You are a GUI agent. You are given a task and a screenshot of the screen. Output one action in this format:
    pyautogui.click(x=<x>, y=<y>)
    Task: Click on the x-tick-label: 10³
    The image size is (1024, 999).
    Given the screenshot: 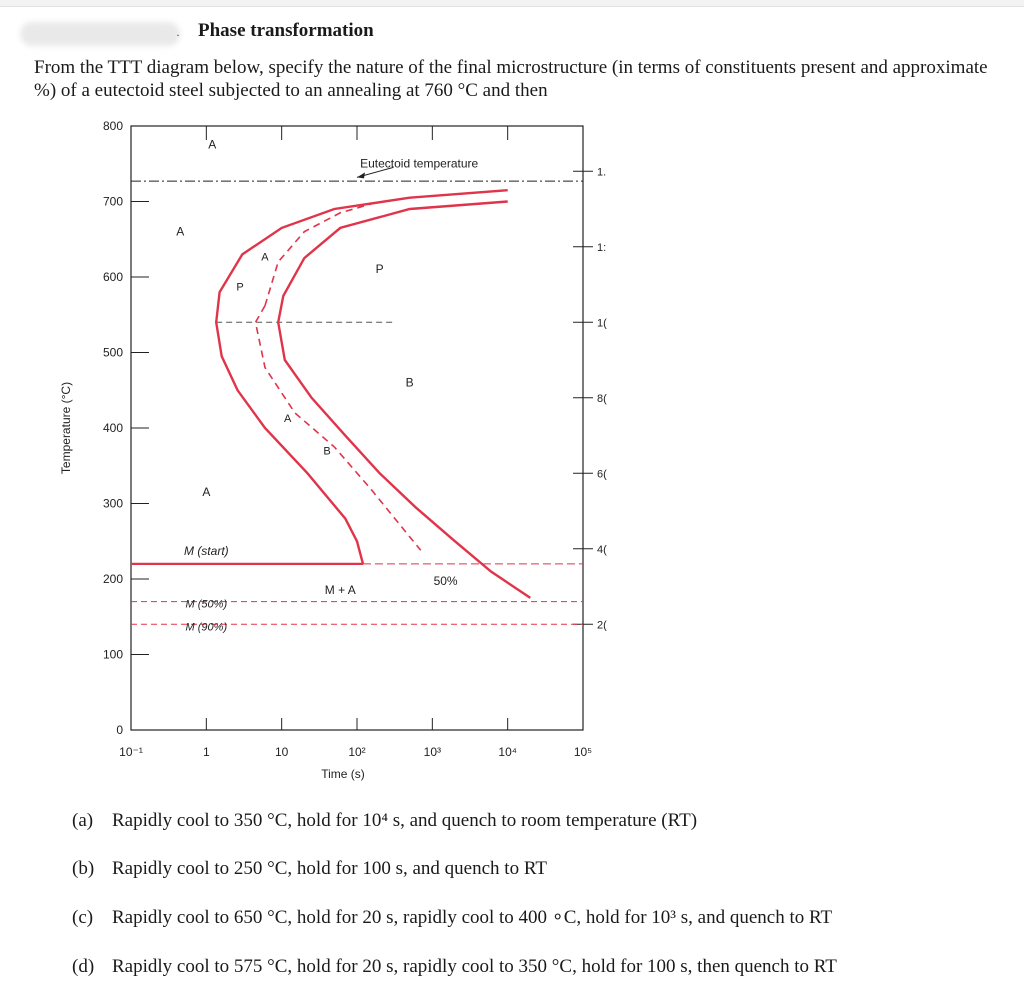 What is the action you would take?
    pyautogui.click(x=432, y=752)
    